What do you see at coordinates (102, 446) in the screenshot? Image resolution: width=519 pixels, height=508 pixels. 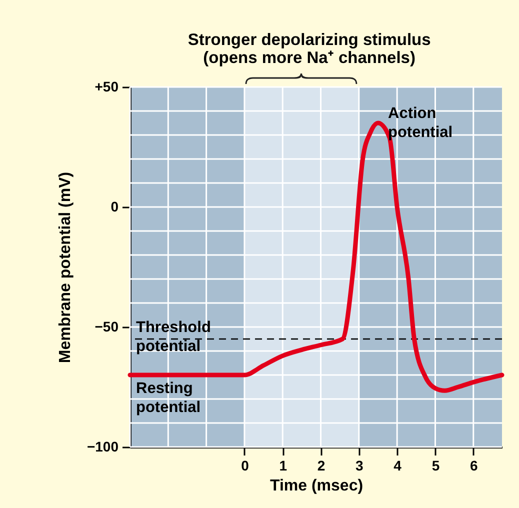 I see `y-tick-label: −100` at bounding box center [102, 446].